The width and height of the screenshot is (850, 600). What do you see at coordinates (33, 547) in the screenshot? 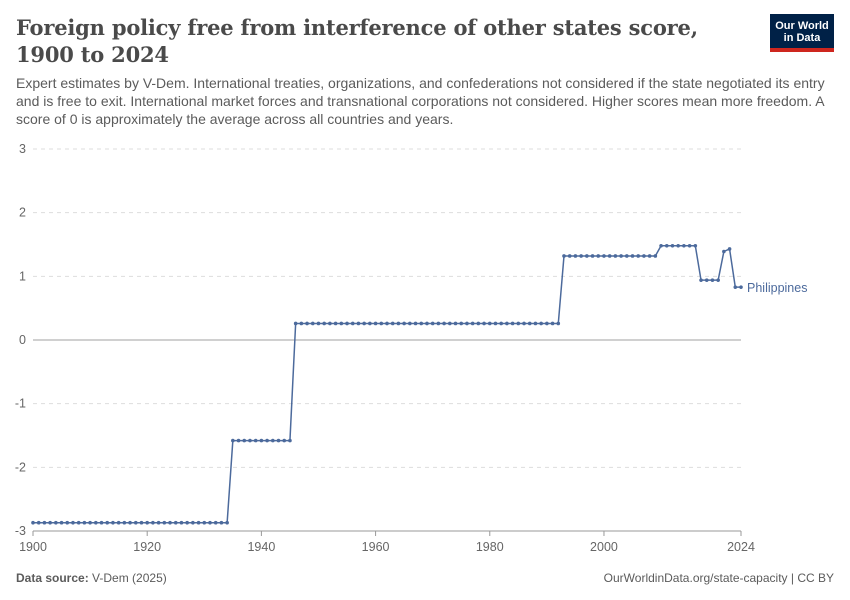
I see `x-tick-label: 1900` at bounding box center [33, 547].